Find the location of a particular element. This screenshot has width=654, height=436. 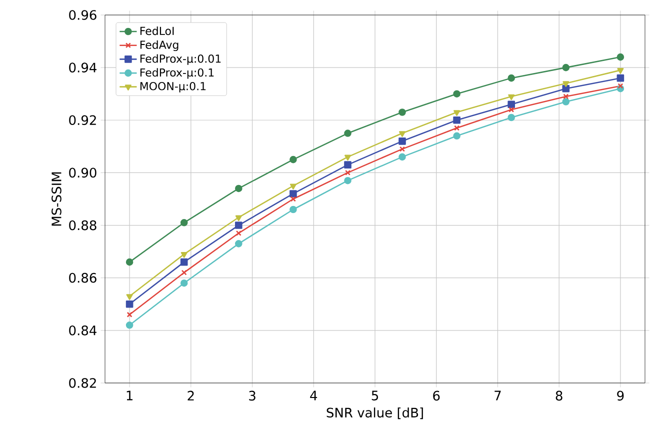

x-tick-label: 6 is located at coordinates (436, 395).